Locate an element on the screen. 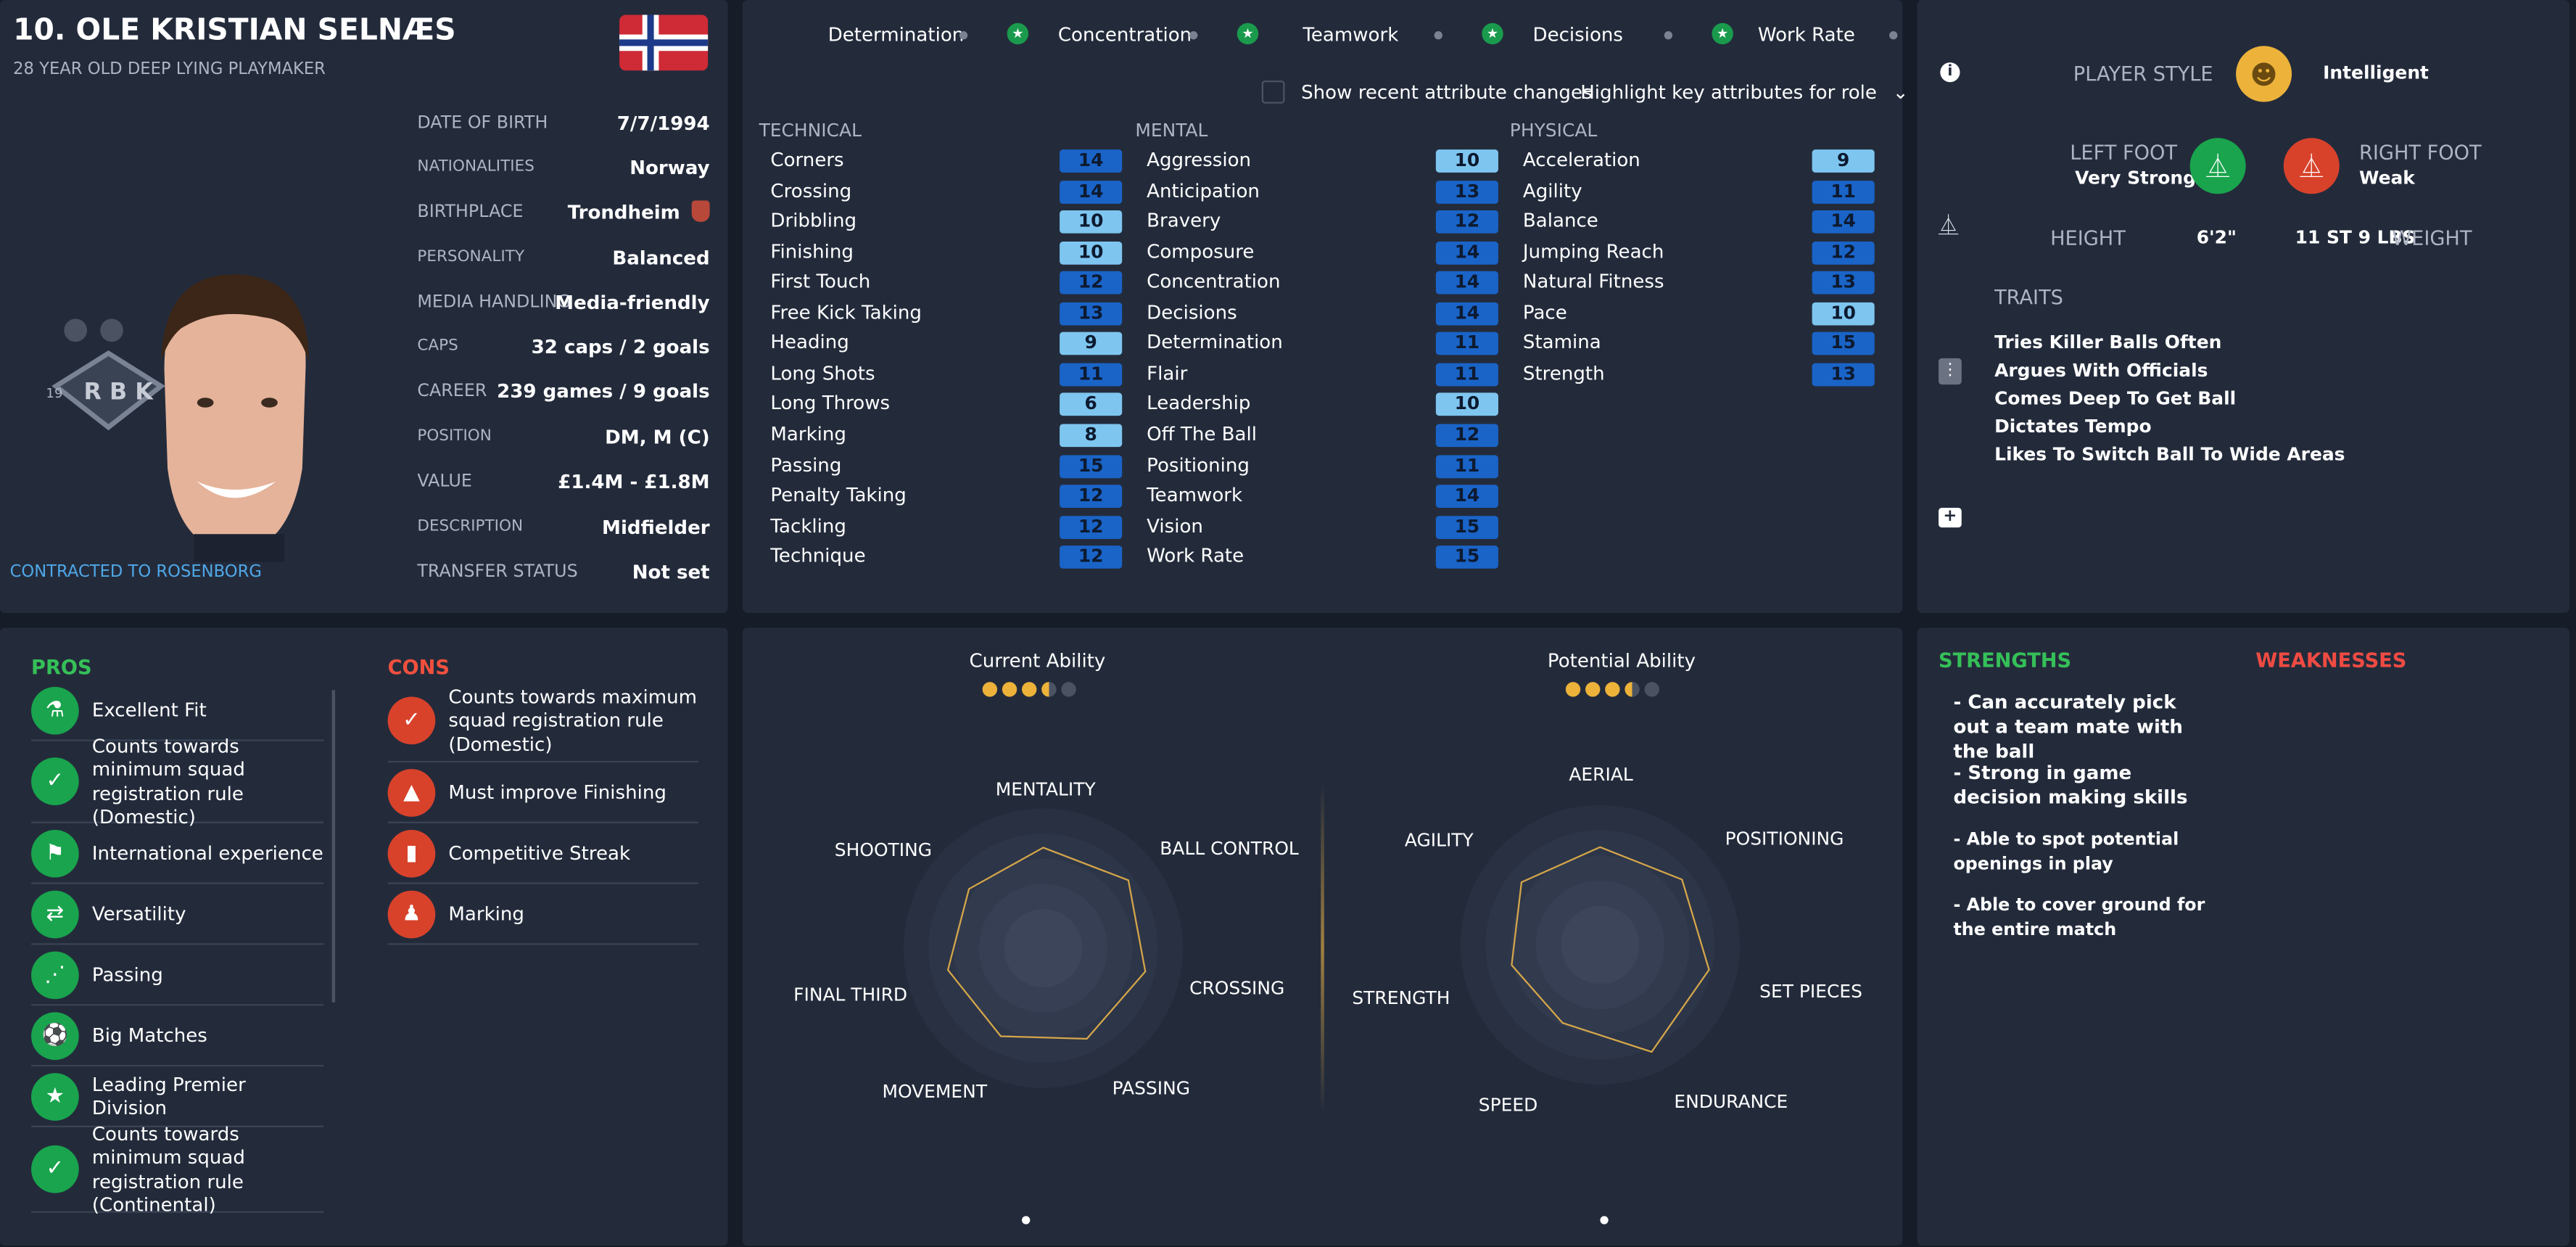  list-item: ⋰ Passing is located at coordinates (177, 975).